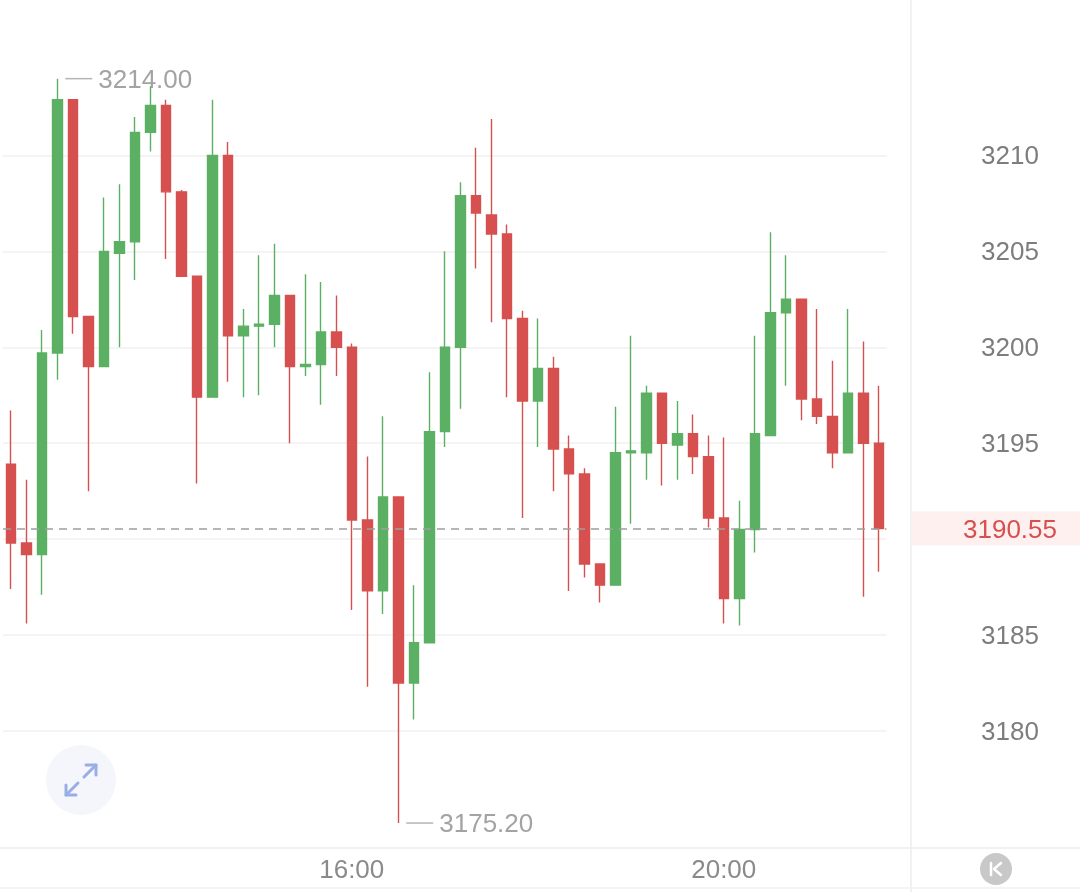  Describe the element at coordinates (1010, 443) in the screenshot. I see `y-tick-label: 3195` at that location.